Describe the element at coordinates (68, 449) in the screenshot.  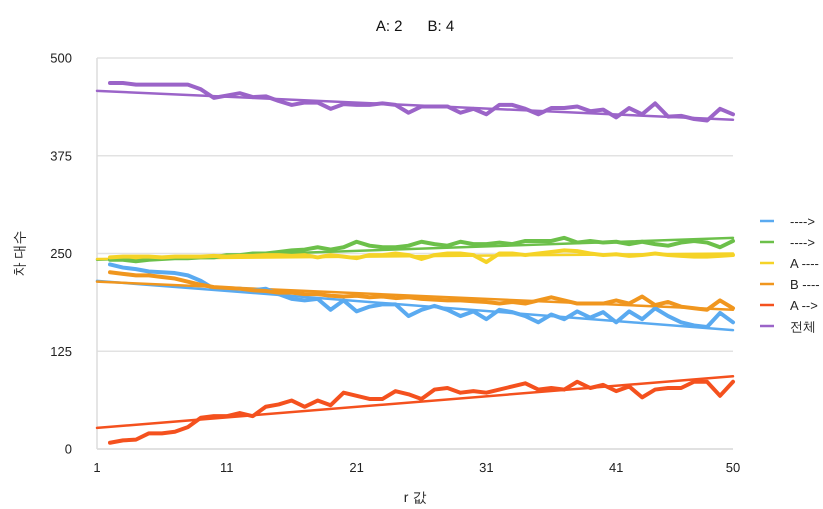
I see `y-tick-label: 0` at that location.